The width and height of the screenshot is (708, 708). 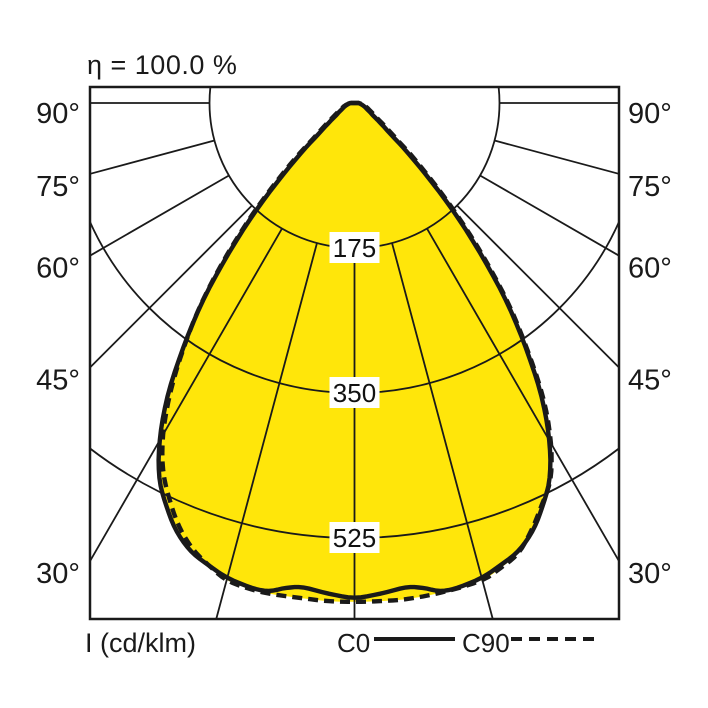 I want to click on legend-c90-label: C90, so click(x=486, y=643).